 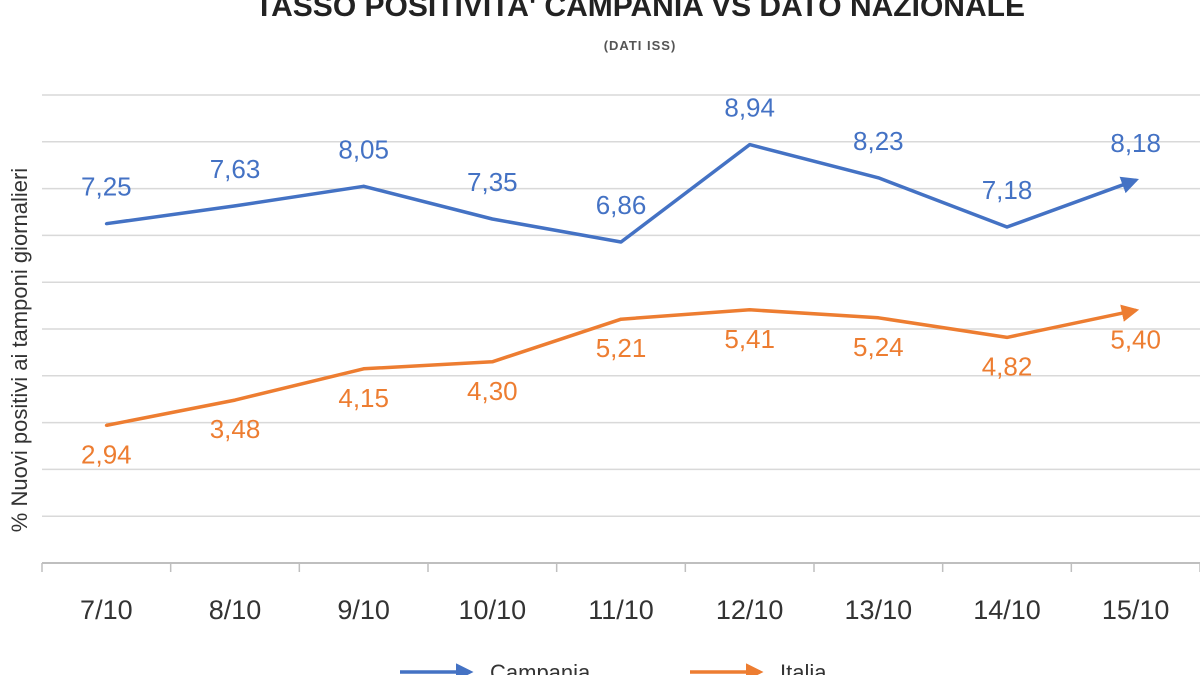 What do you see at coordinates (621, 348) in the screenshot?
I see `data-label-italia: 5,21` at bounding box center [621, 348].